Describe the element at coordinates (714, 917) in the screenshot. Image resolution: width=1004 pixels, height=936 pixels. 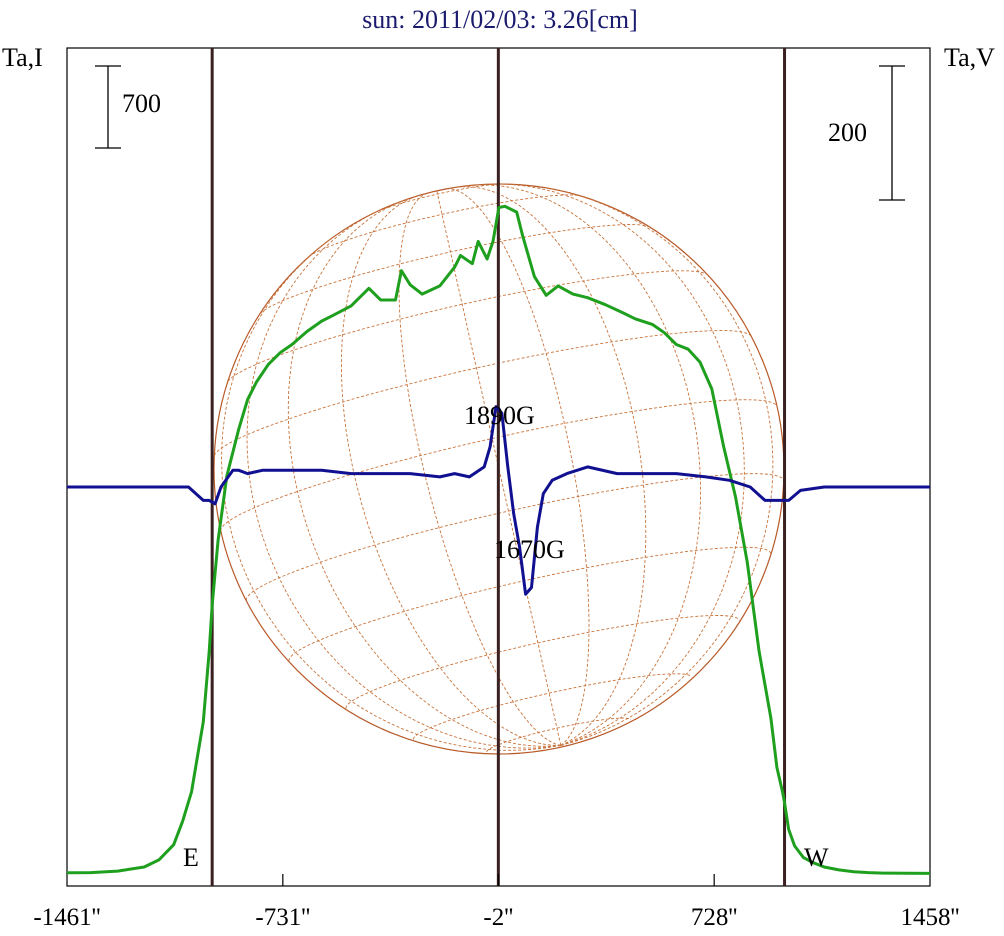
I see `x-tick-label: 728''` at that location.